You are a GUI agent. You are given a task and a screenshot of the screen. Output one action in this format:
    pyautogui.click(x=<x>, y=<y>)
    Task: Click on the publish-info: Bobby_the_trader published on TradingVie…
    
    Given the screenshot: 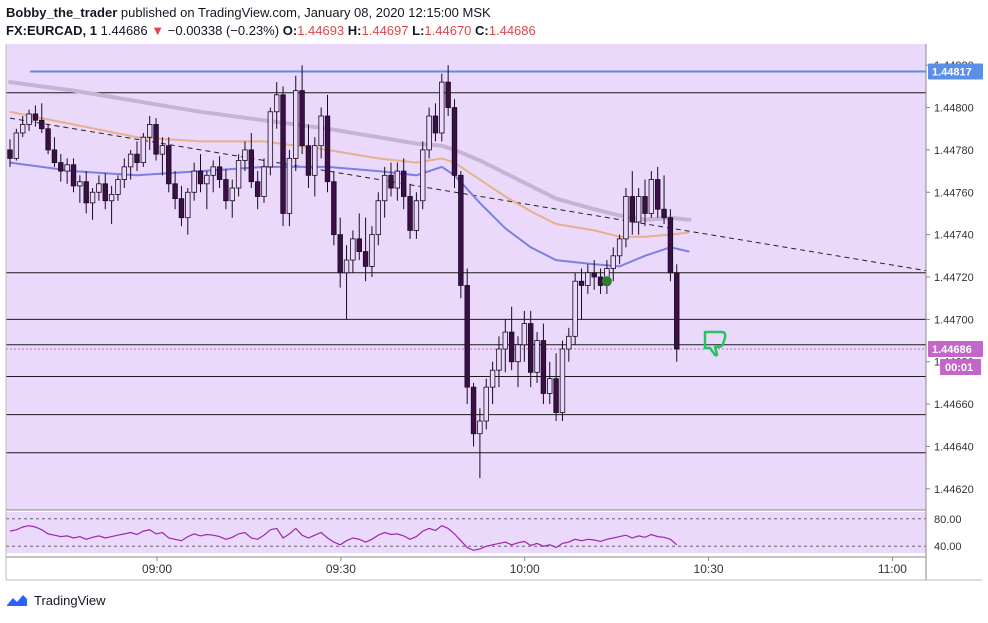 What is the action you would take?
    pyautogui.click(x=493, y=13)
    